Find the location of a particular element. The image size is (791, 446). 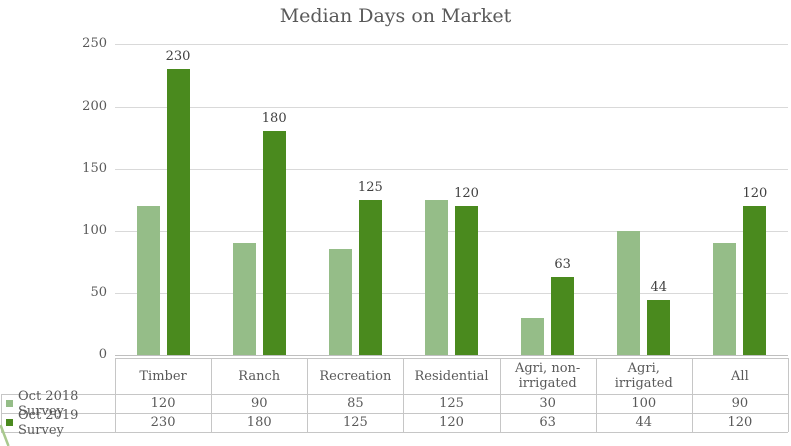

bar-oct-2019-survey-agri-irrigated is located at coordinates (659, 327).